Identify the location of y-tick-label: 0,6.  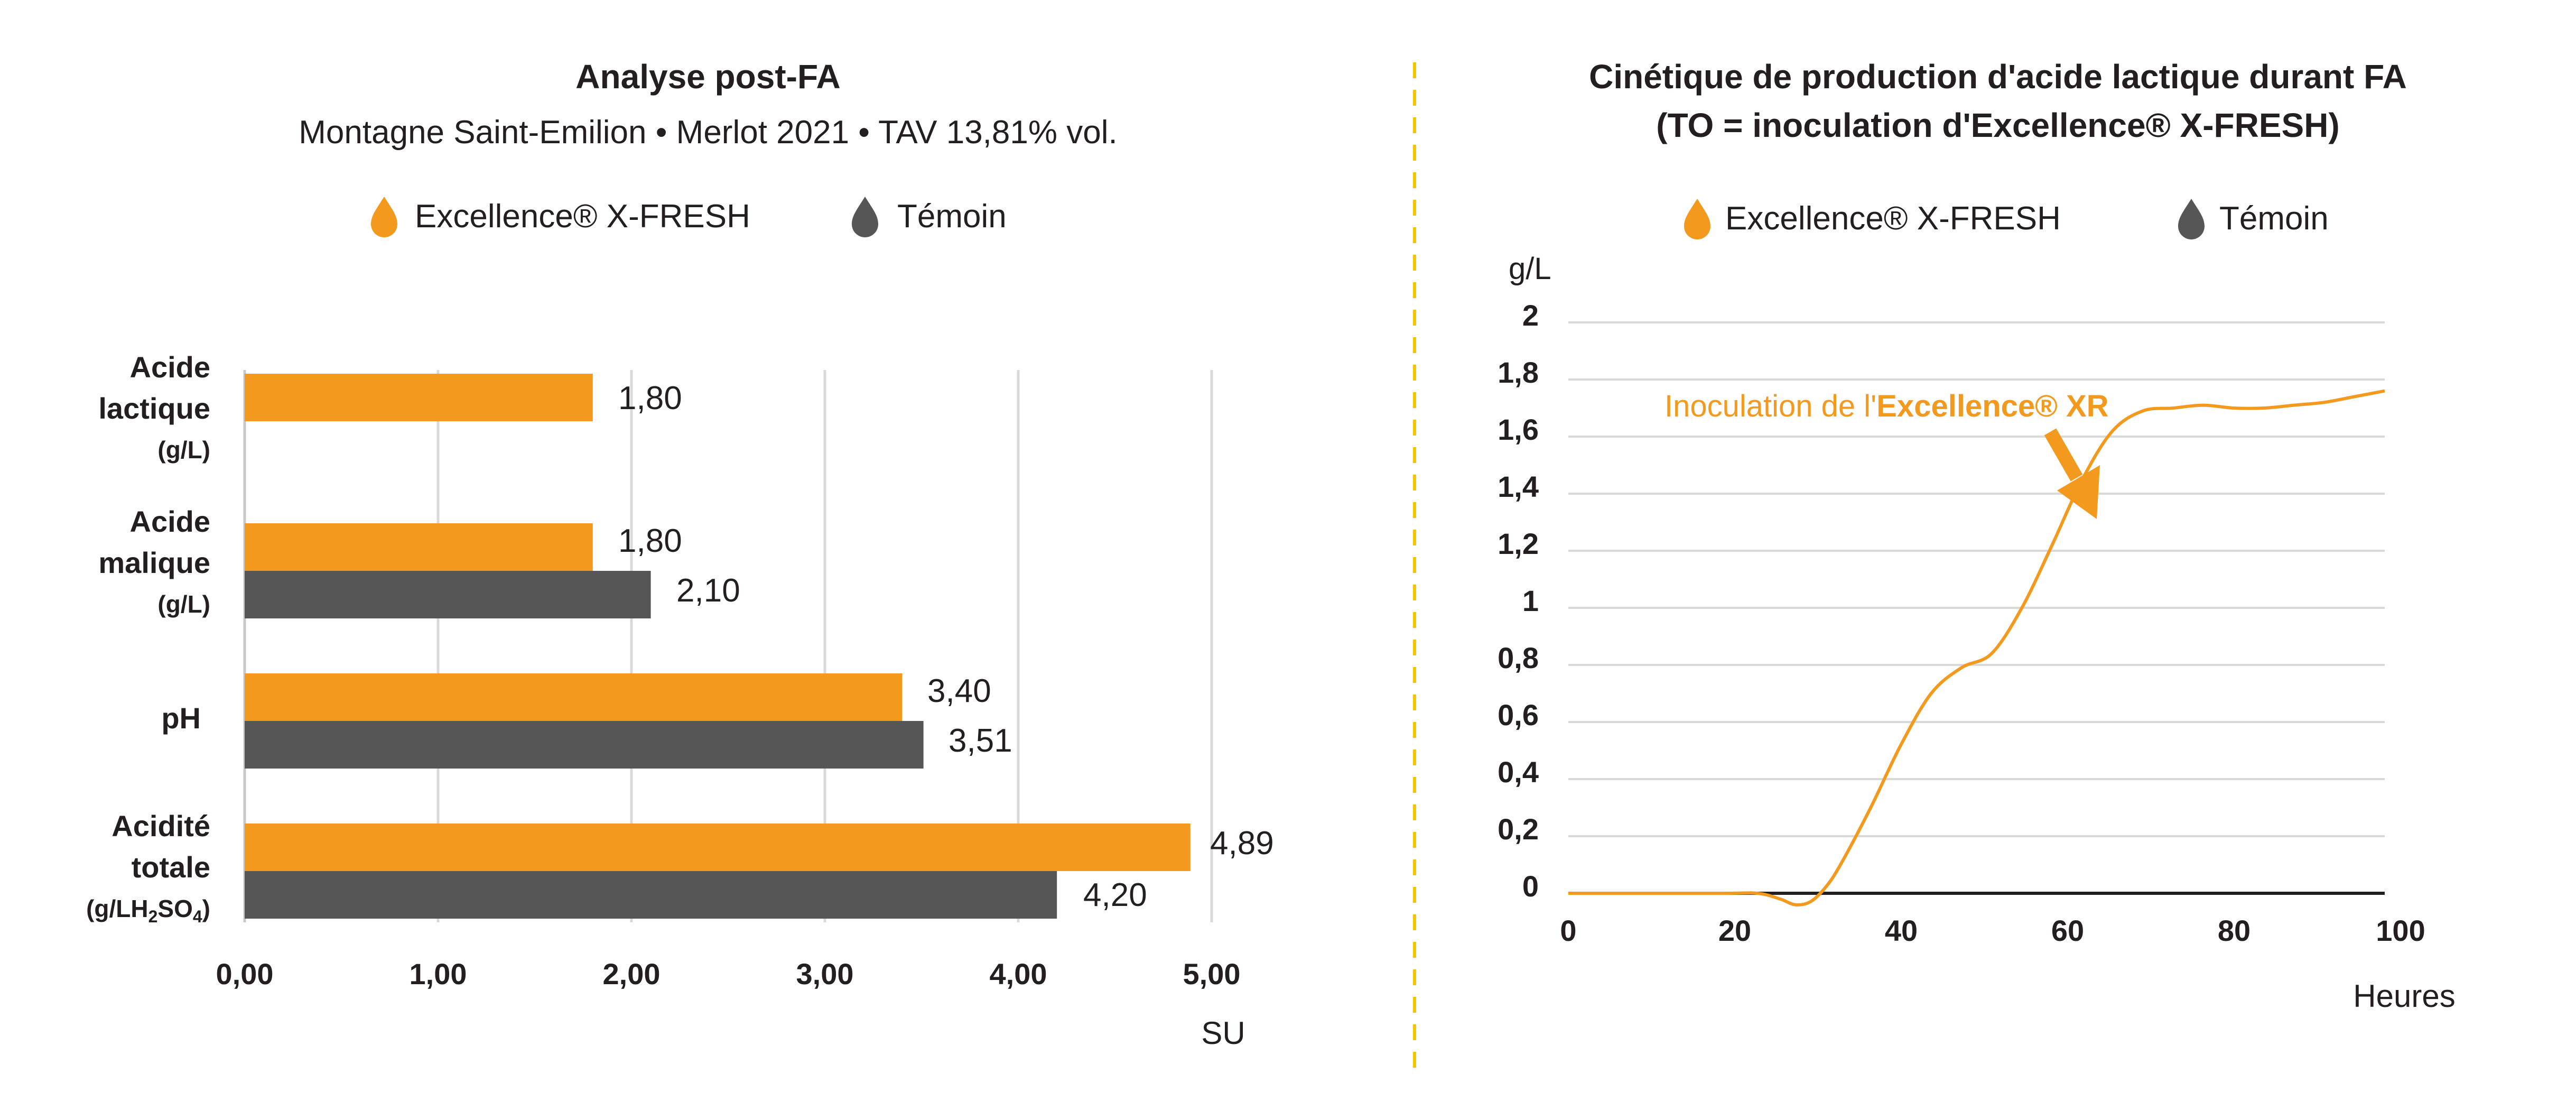
(1518, 715).